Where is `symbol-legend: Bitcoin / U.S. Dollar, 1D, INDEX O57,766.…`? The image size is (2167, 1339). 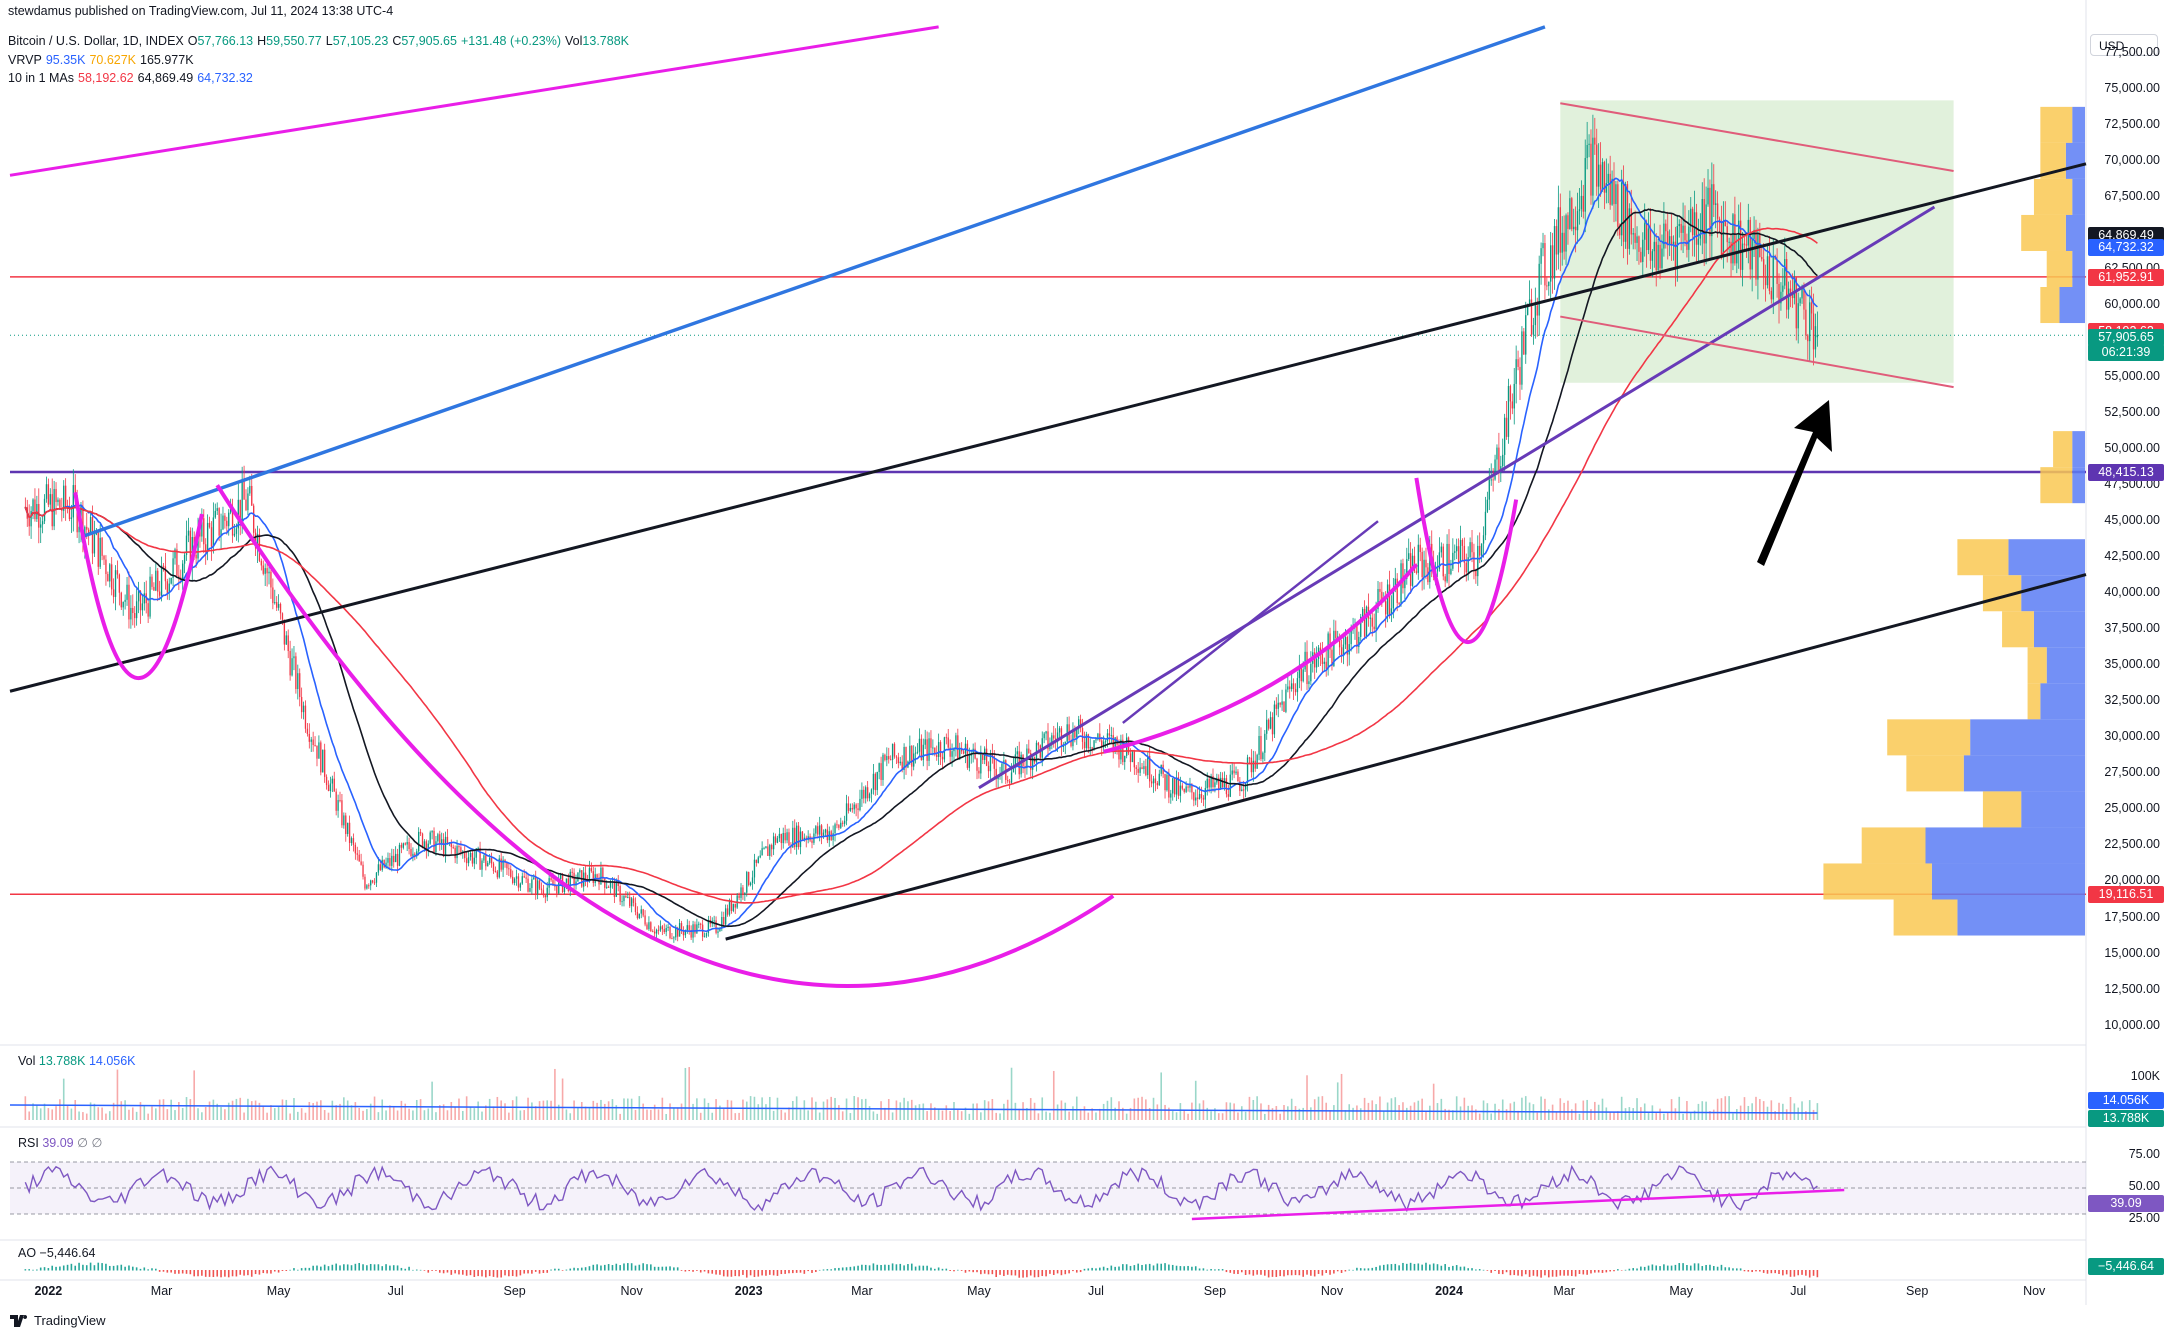 symbol-legend: Bitcoin / U.S. Dollar, 1D, INDEX O57,766.… is located at coordinates (318, 41).